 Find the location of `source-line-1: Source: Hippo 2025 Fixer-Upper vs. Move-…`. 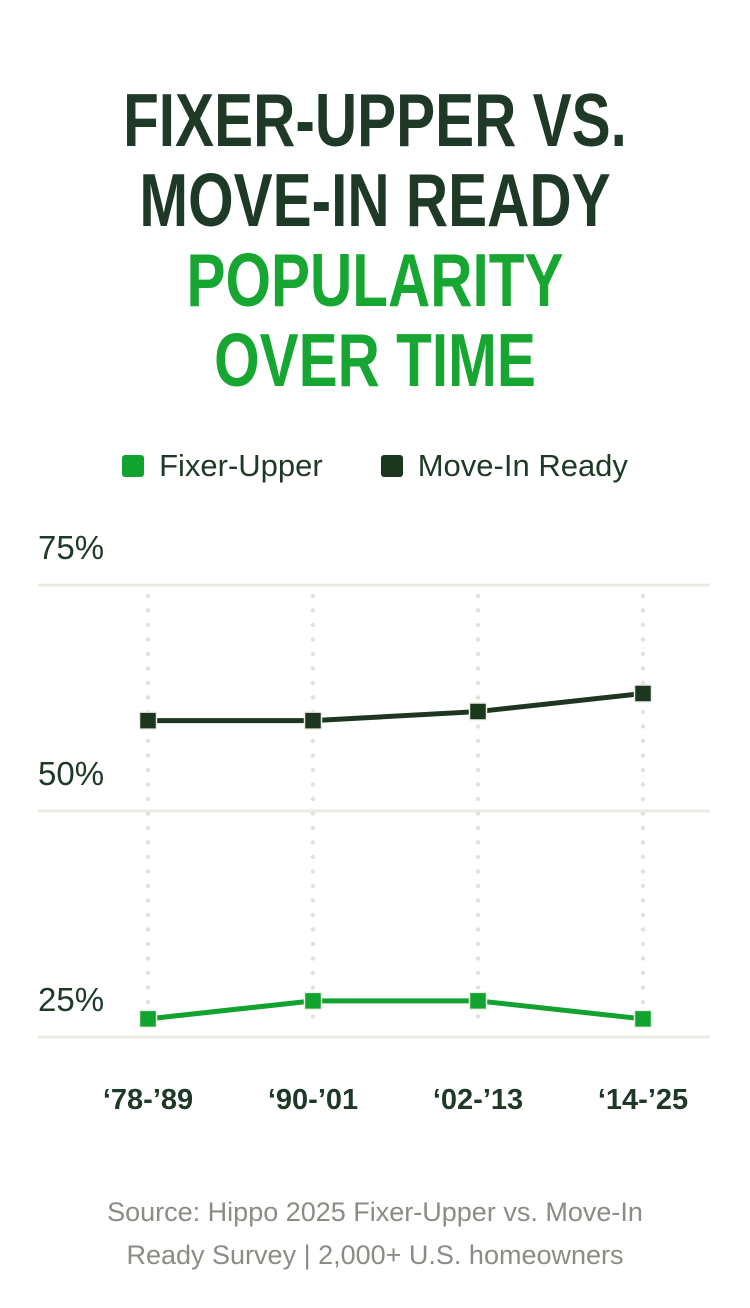

source-line-1: Source: Hippo 2025 Fixer-Upper vs. Move-… is located at coordinates (375, 1212).